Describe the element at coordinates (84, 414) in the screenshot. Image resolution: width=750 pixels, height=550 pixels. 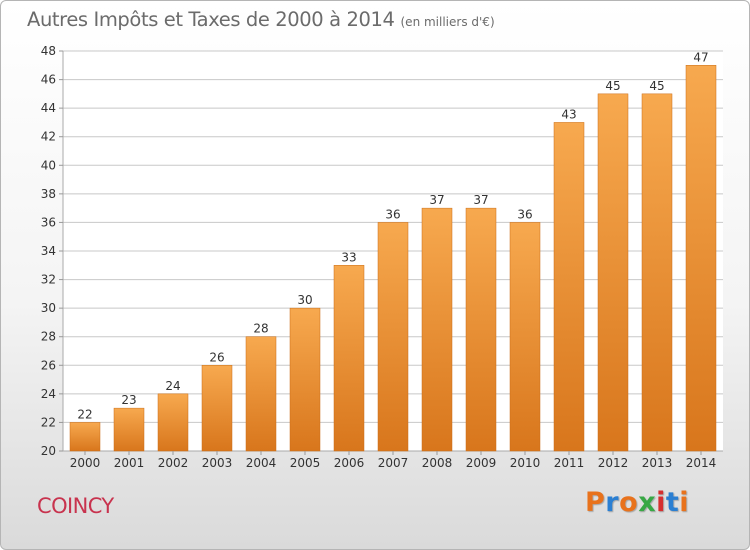
I see `data-label-2000: 22` at that location.